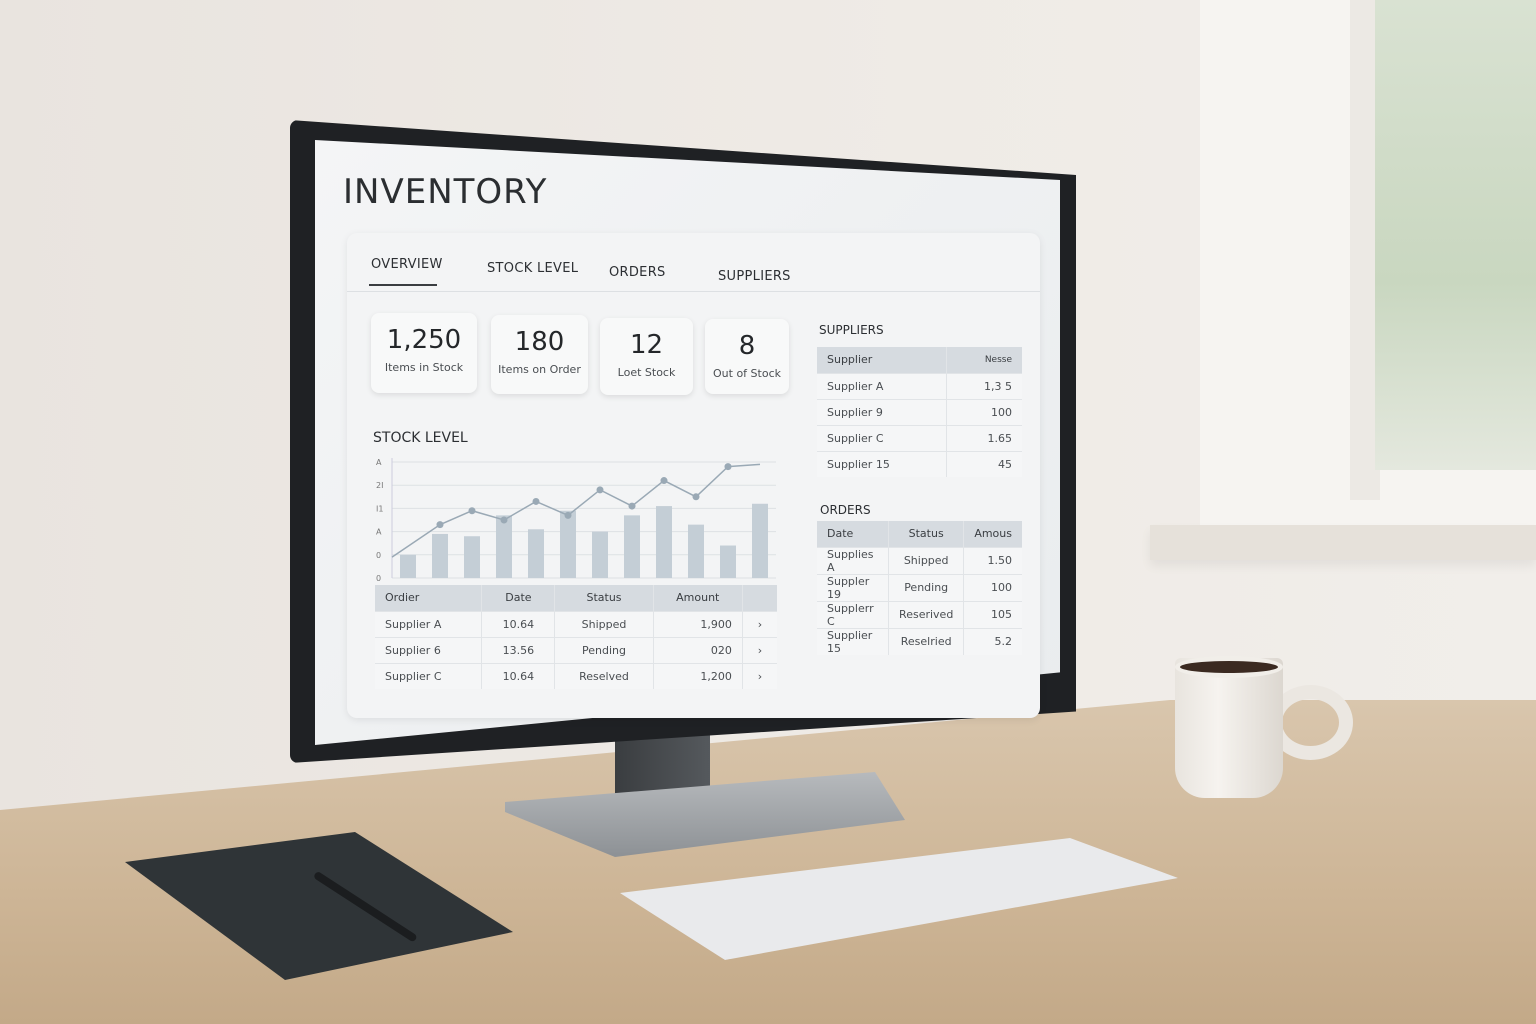  What do you see at coordinates (919, 385) in the screenshot?
I see `table-row: Supplier A 1,3 5` at bounding box center [919, 385].